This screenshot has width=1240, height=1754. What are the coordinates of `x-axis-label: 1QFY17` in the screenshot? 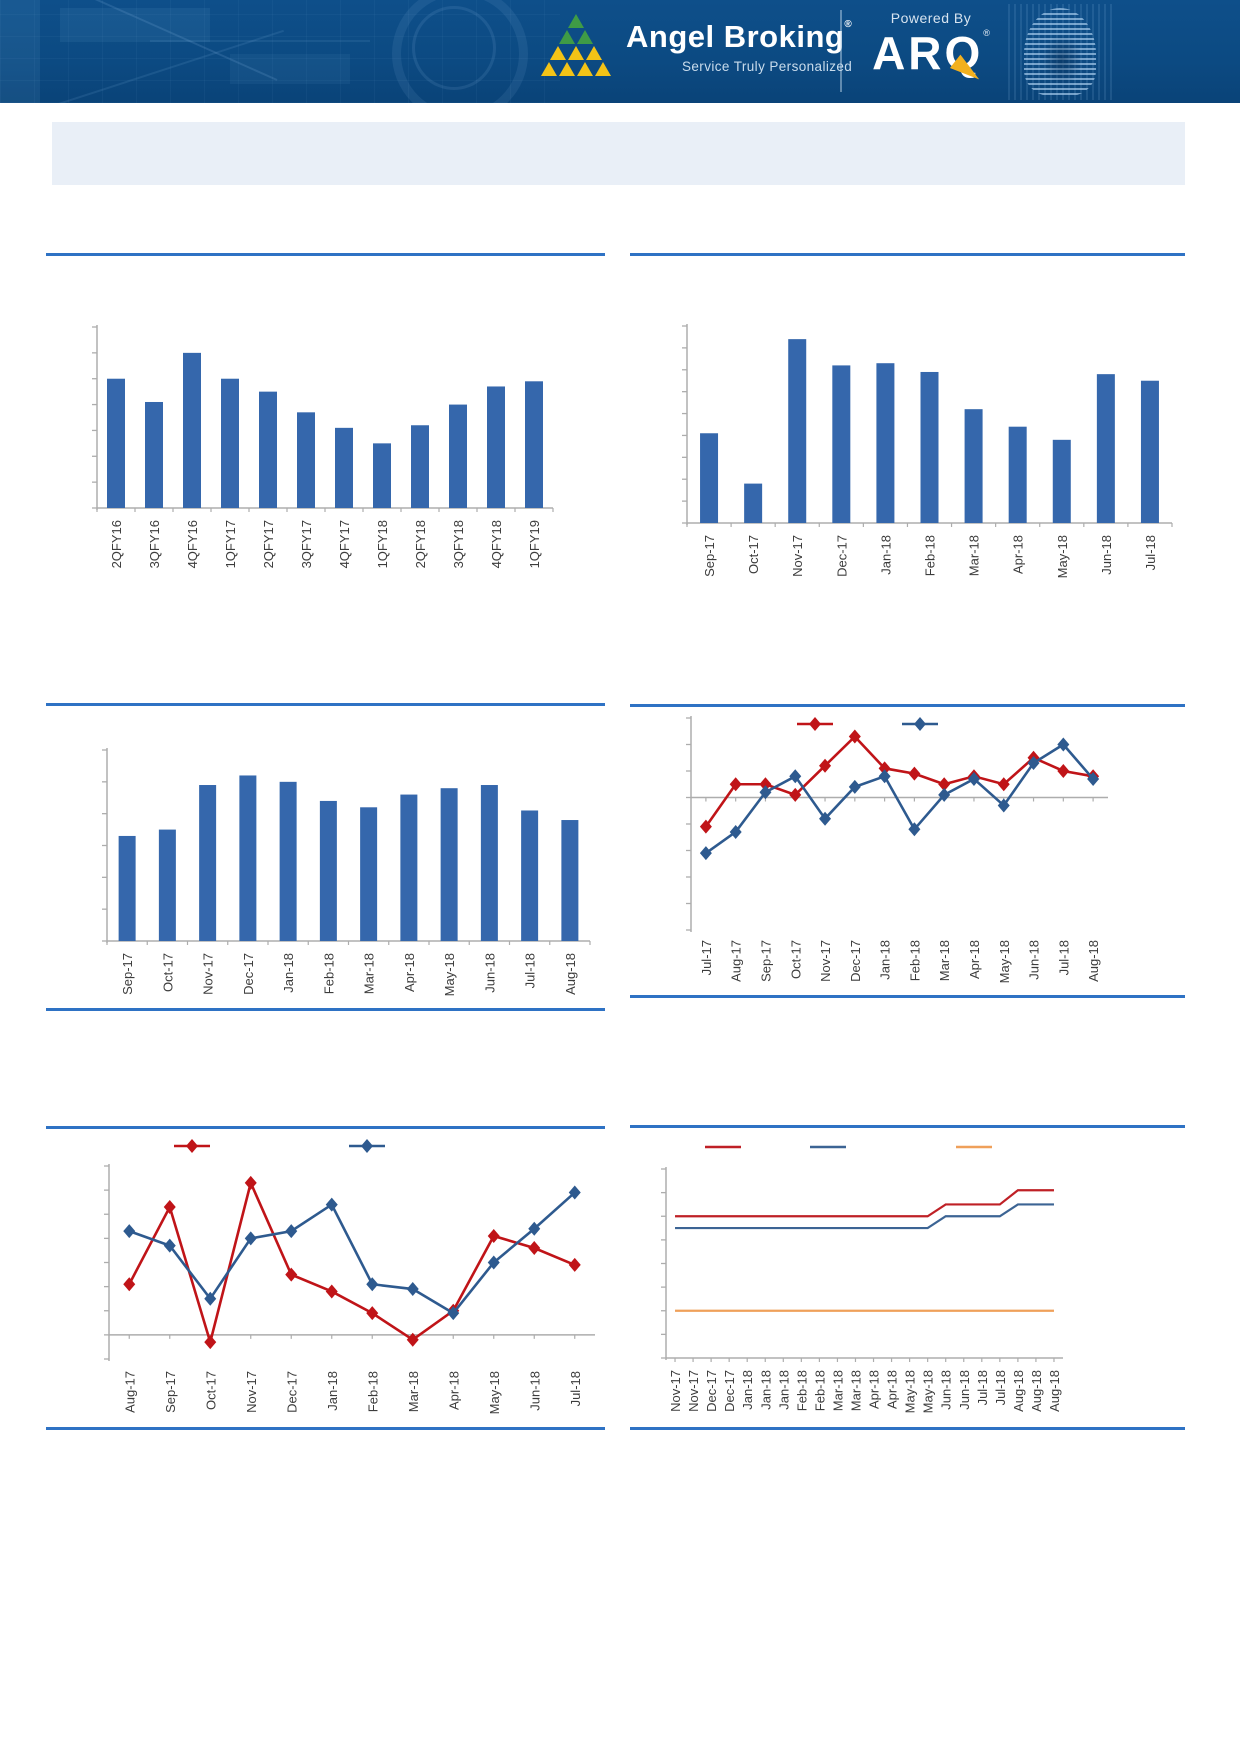 It's located at (230, 544).